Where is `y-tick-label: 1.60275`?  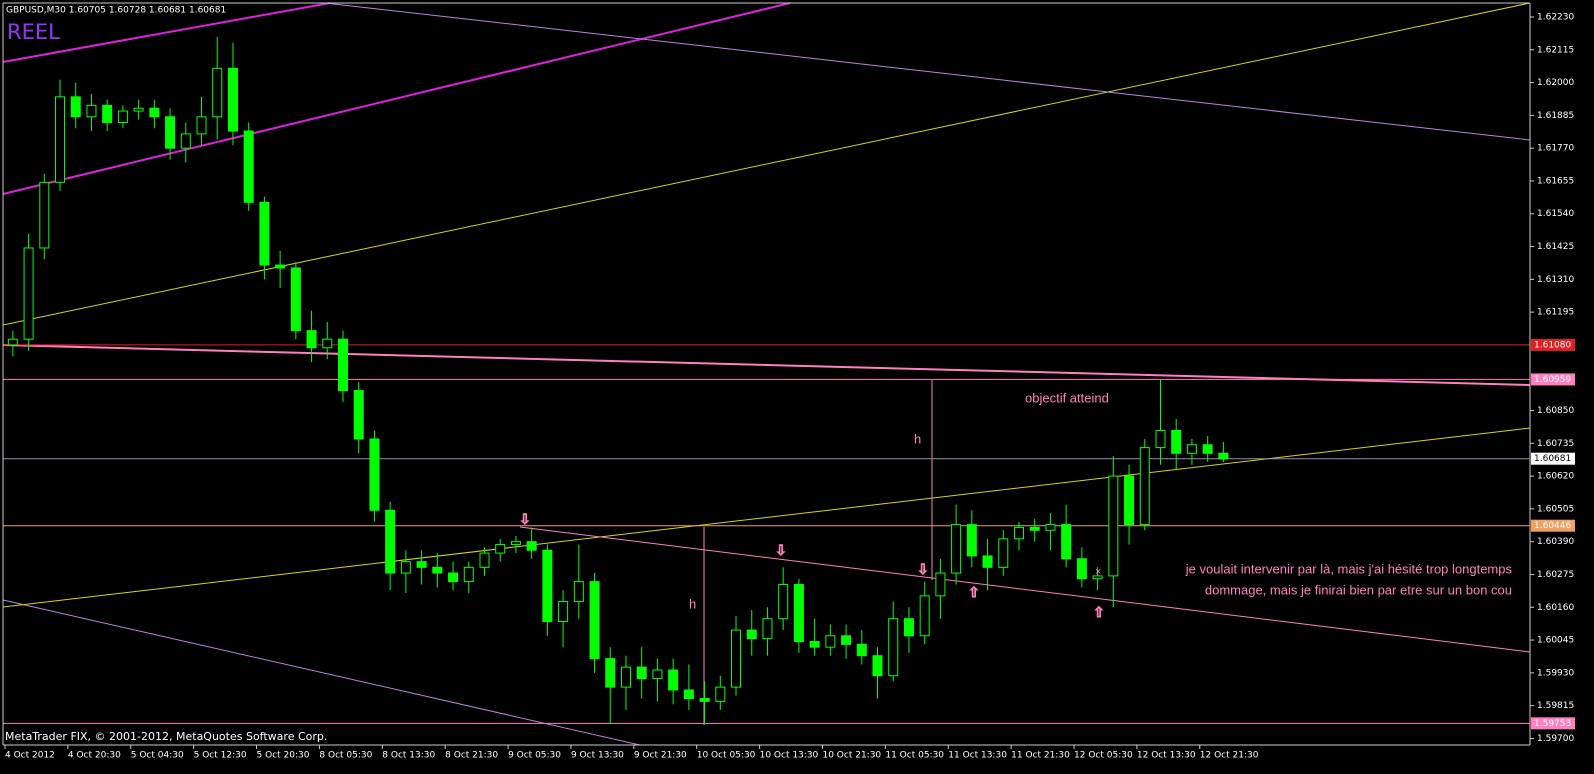
y-tick-label: 1.60275 is located at coordinates (1555, 575).